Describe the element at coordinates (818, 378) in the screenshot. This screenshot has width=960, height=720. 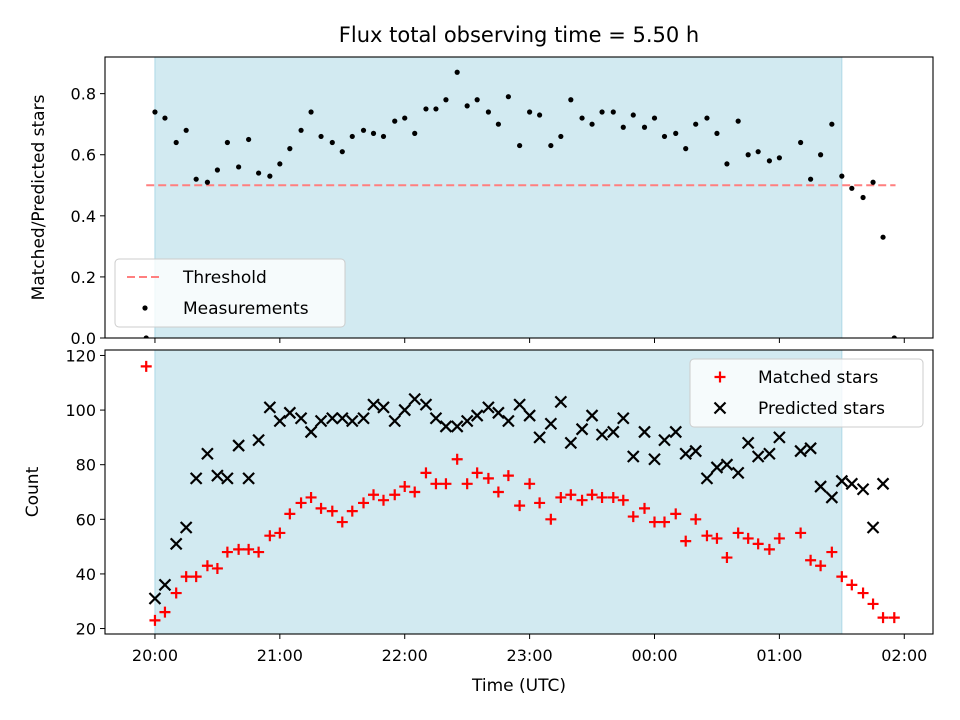
I see `legend-label: Matched stars` at that location.